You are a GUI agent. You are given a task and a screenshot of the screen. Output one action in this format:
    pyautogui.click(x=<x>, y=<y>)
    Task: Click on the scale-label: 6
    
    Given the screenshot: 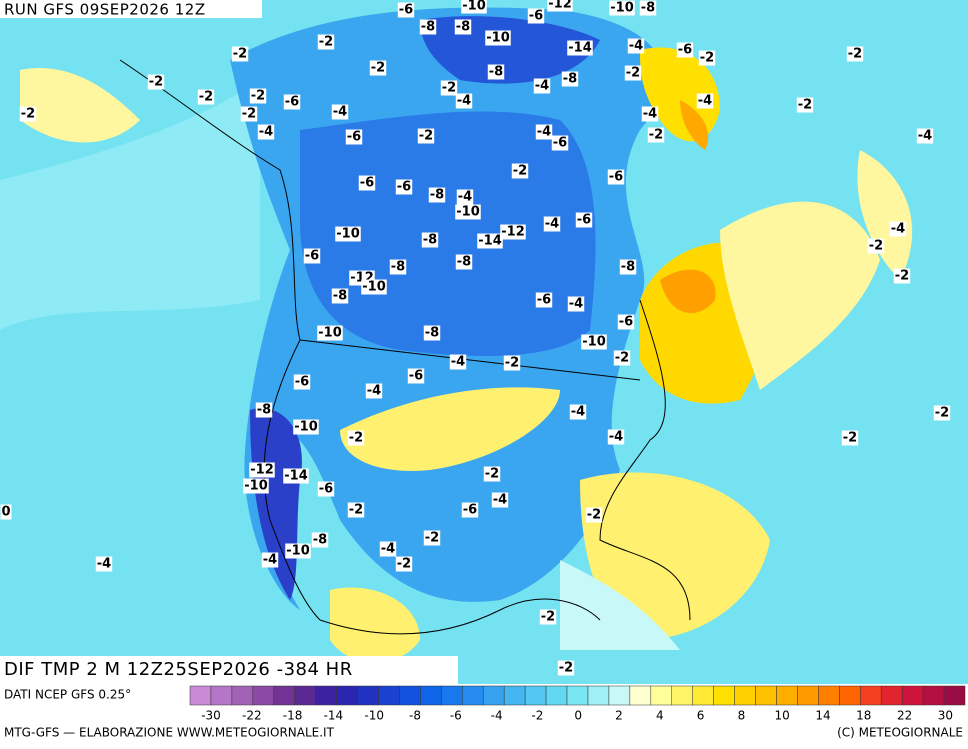 What is the action you would take?
    pyautogui.click(x=701, y=716)
    